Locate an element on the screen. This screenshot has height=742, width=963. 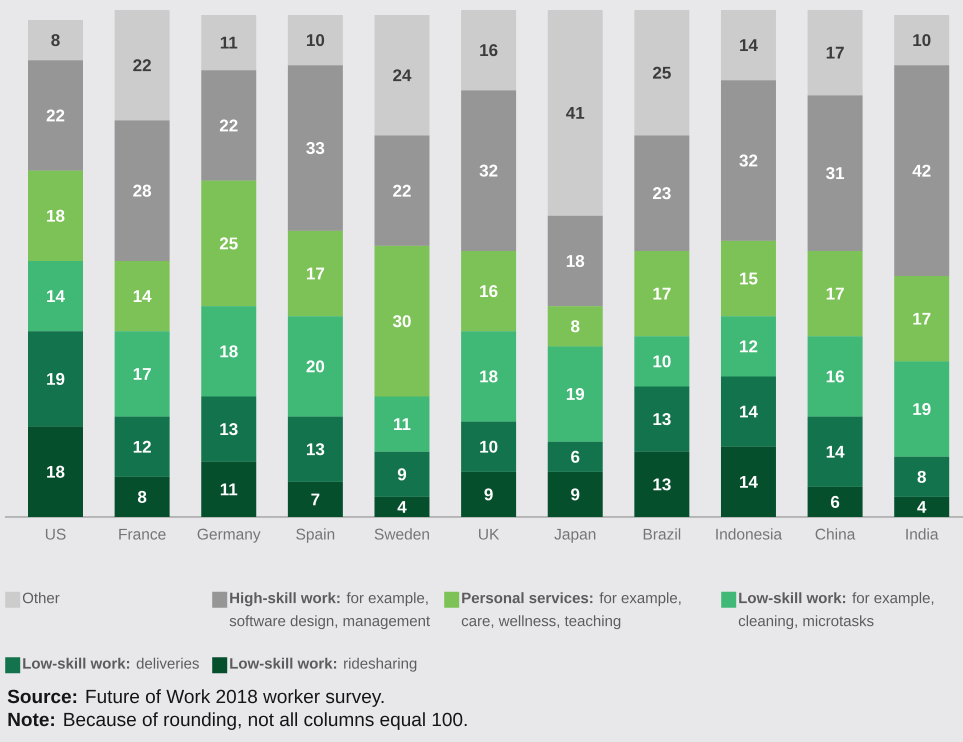
data-label: 20 is located at coordinates (315, 366).